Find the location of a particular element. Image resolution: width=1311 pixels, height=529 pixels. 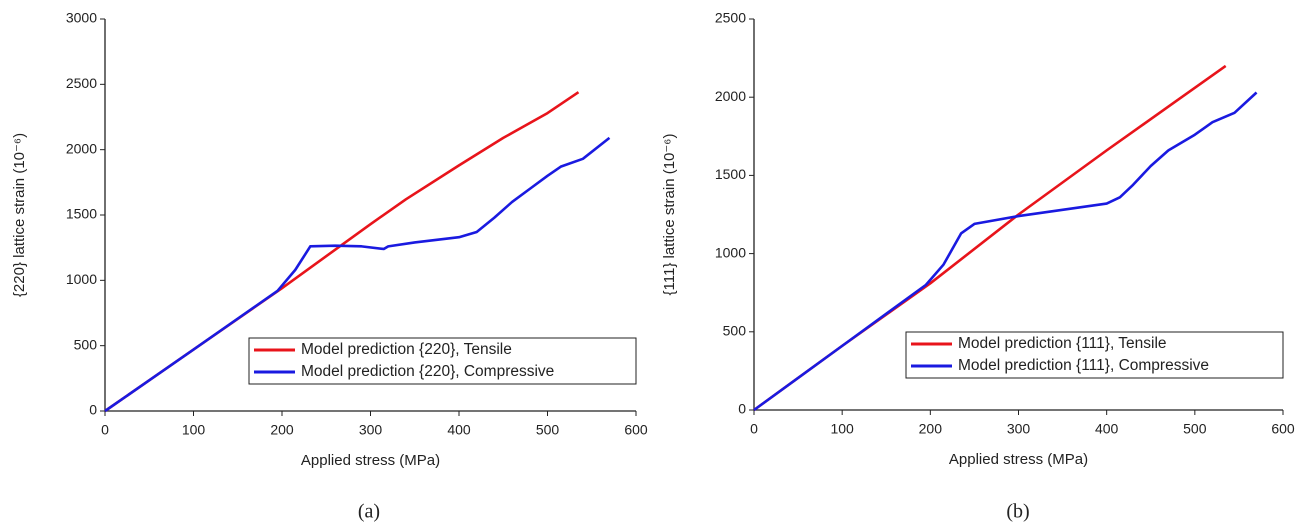

caption: (b) is located at coordinates (1017, 512).